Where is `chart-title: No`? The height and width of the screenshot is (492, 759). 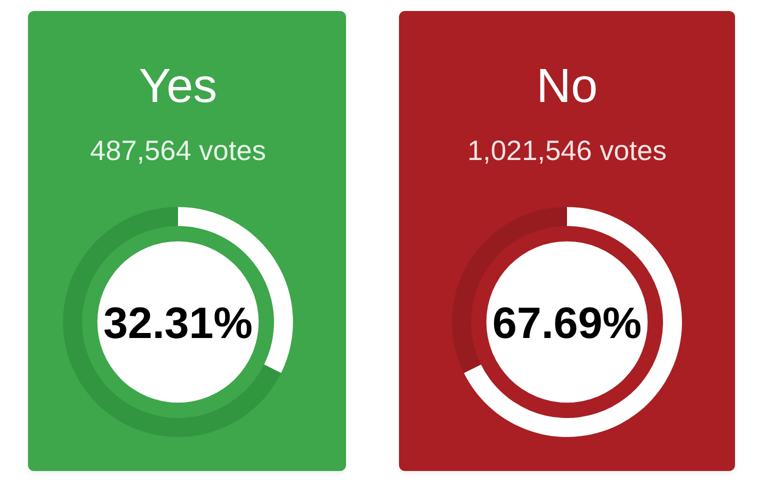
chart-title: No is located at coordinates (567, 86).